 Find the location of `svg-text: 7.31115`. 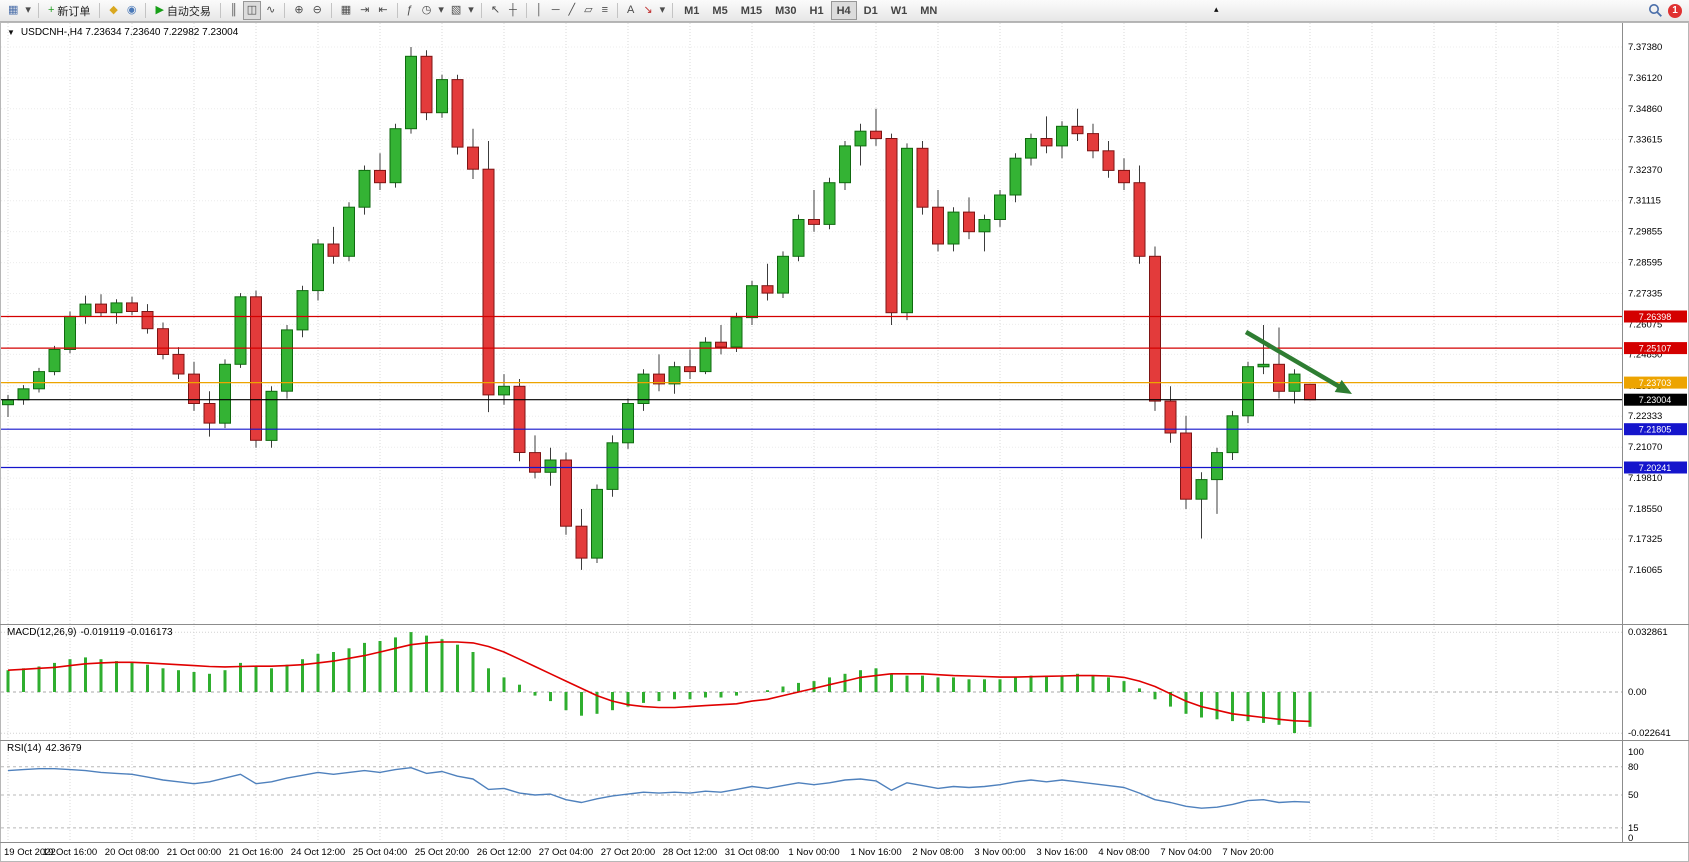

svg-text: 7.31115 is located at coordinates (1644, 201).